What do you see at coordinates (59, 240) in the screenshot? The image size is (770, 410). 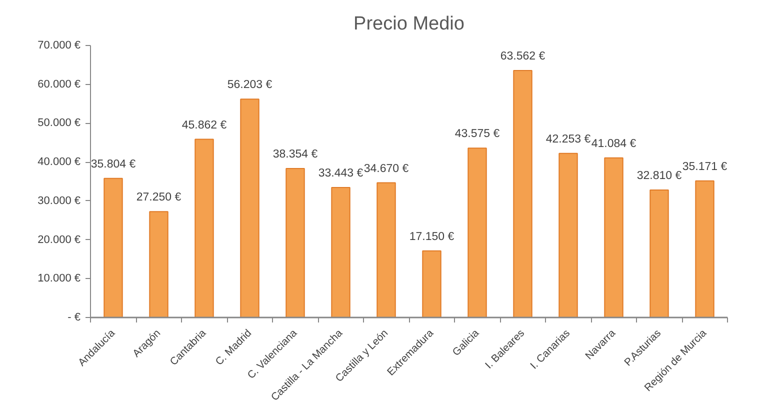 I see `y-tick-label: 20.000 €` at bounding box center [59, 240].